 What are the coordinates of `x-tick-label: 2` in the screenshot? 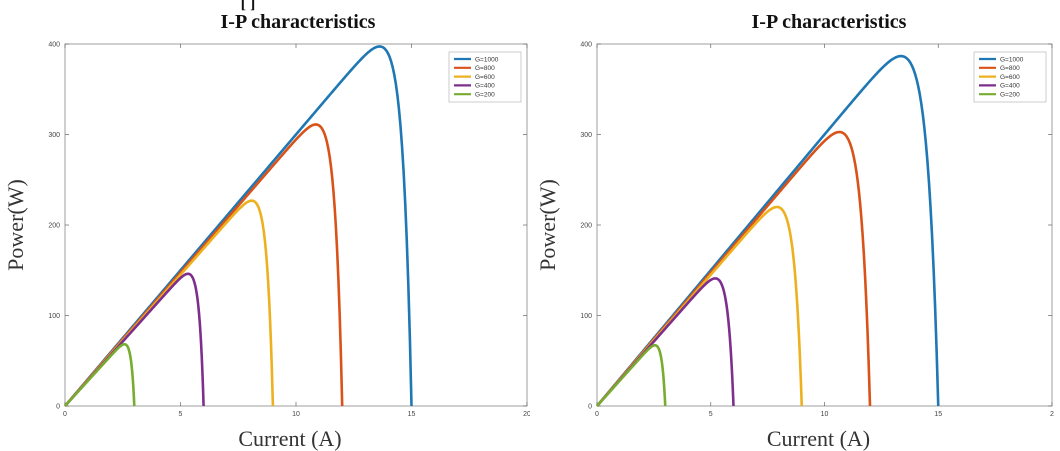 It's located at (1052, 414).